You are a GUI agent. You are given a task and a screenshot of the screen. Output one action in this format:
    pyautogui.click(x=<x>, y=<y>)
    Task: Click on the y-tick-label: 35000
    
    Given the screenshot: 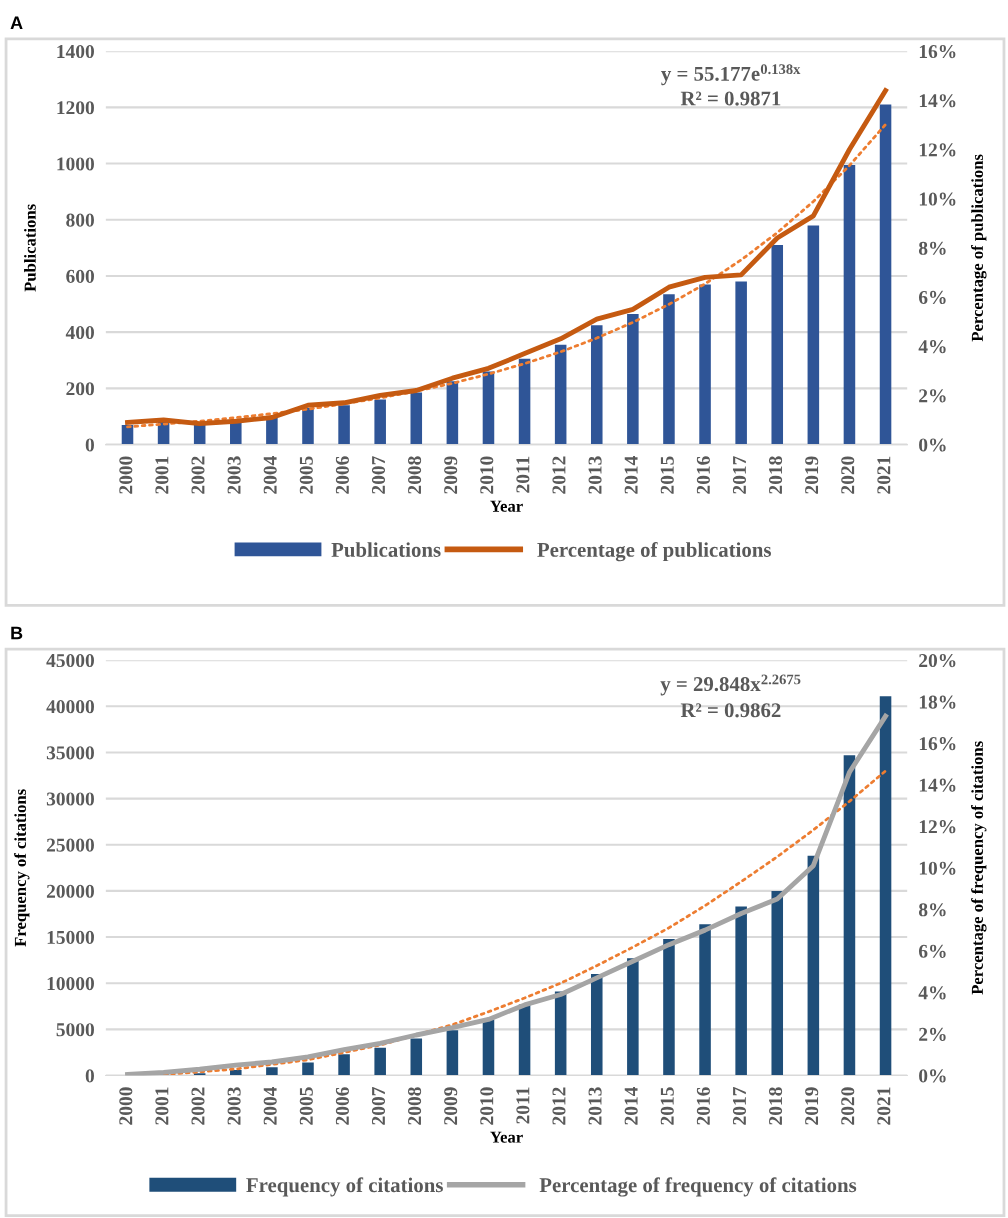 What is the action you would take?
    pyautogui.click(x=70, y=753)
    